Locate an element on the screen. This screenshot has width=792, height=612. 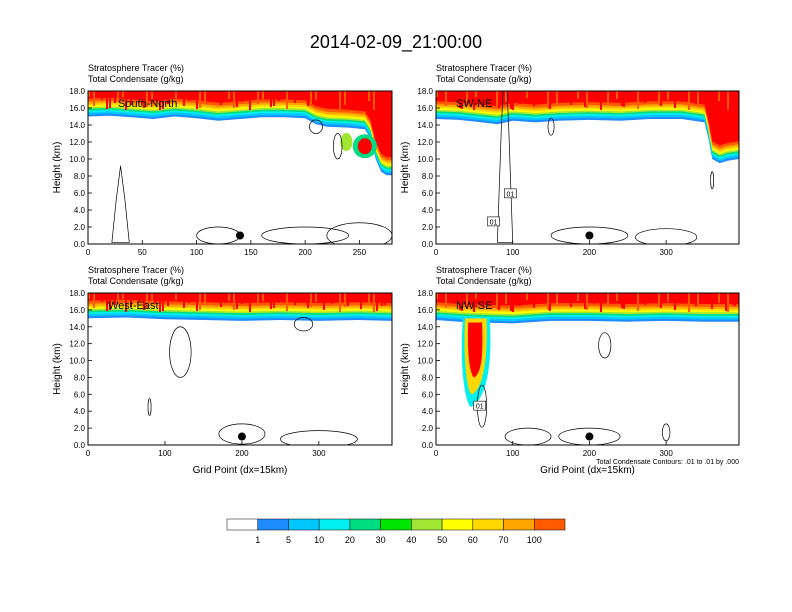
y-tick-label: 4.0 is located at coordinates (80, 210).